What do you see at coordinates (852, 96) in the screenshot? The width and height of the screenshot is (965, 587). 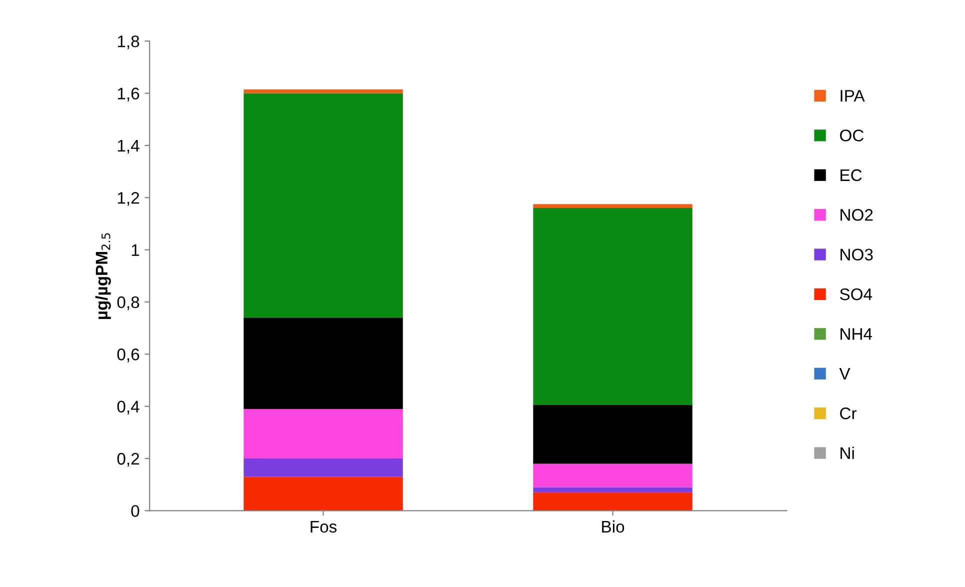 I see `legend-label: IPA` at bounding box center [852, 96].